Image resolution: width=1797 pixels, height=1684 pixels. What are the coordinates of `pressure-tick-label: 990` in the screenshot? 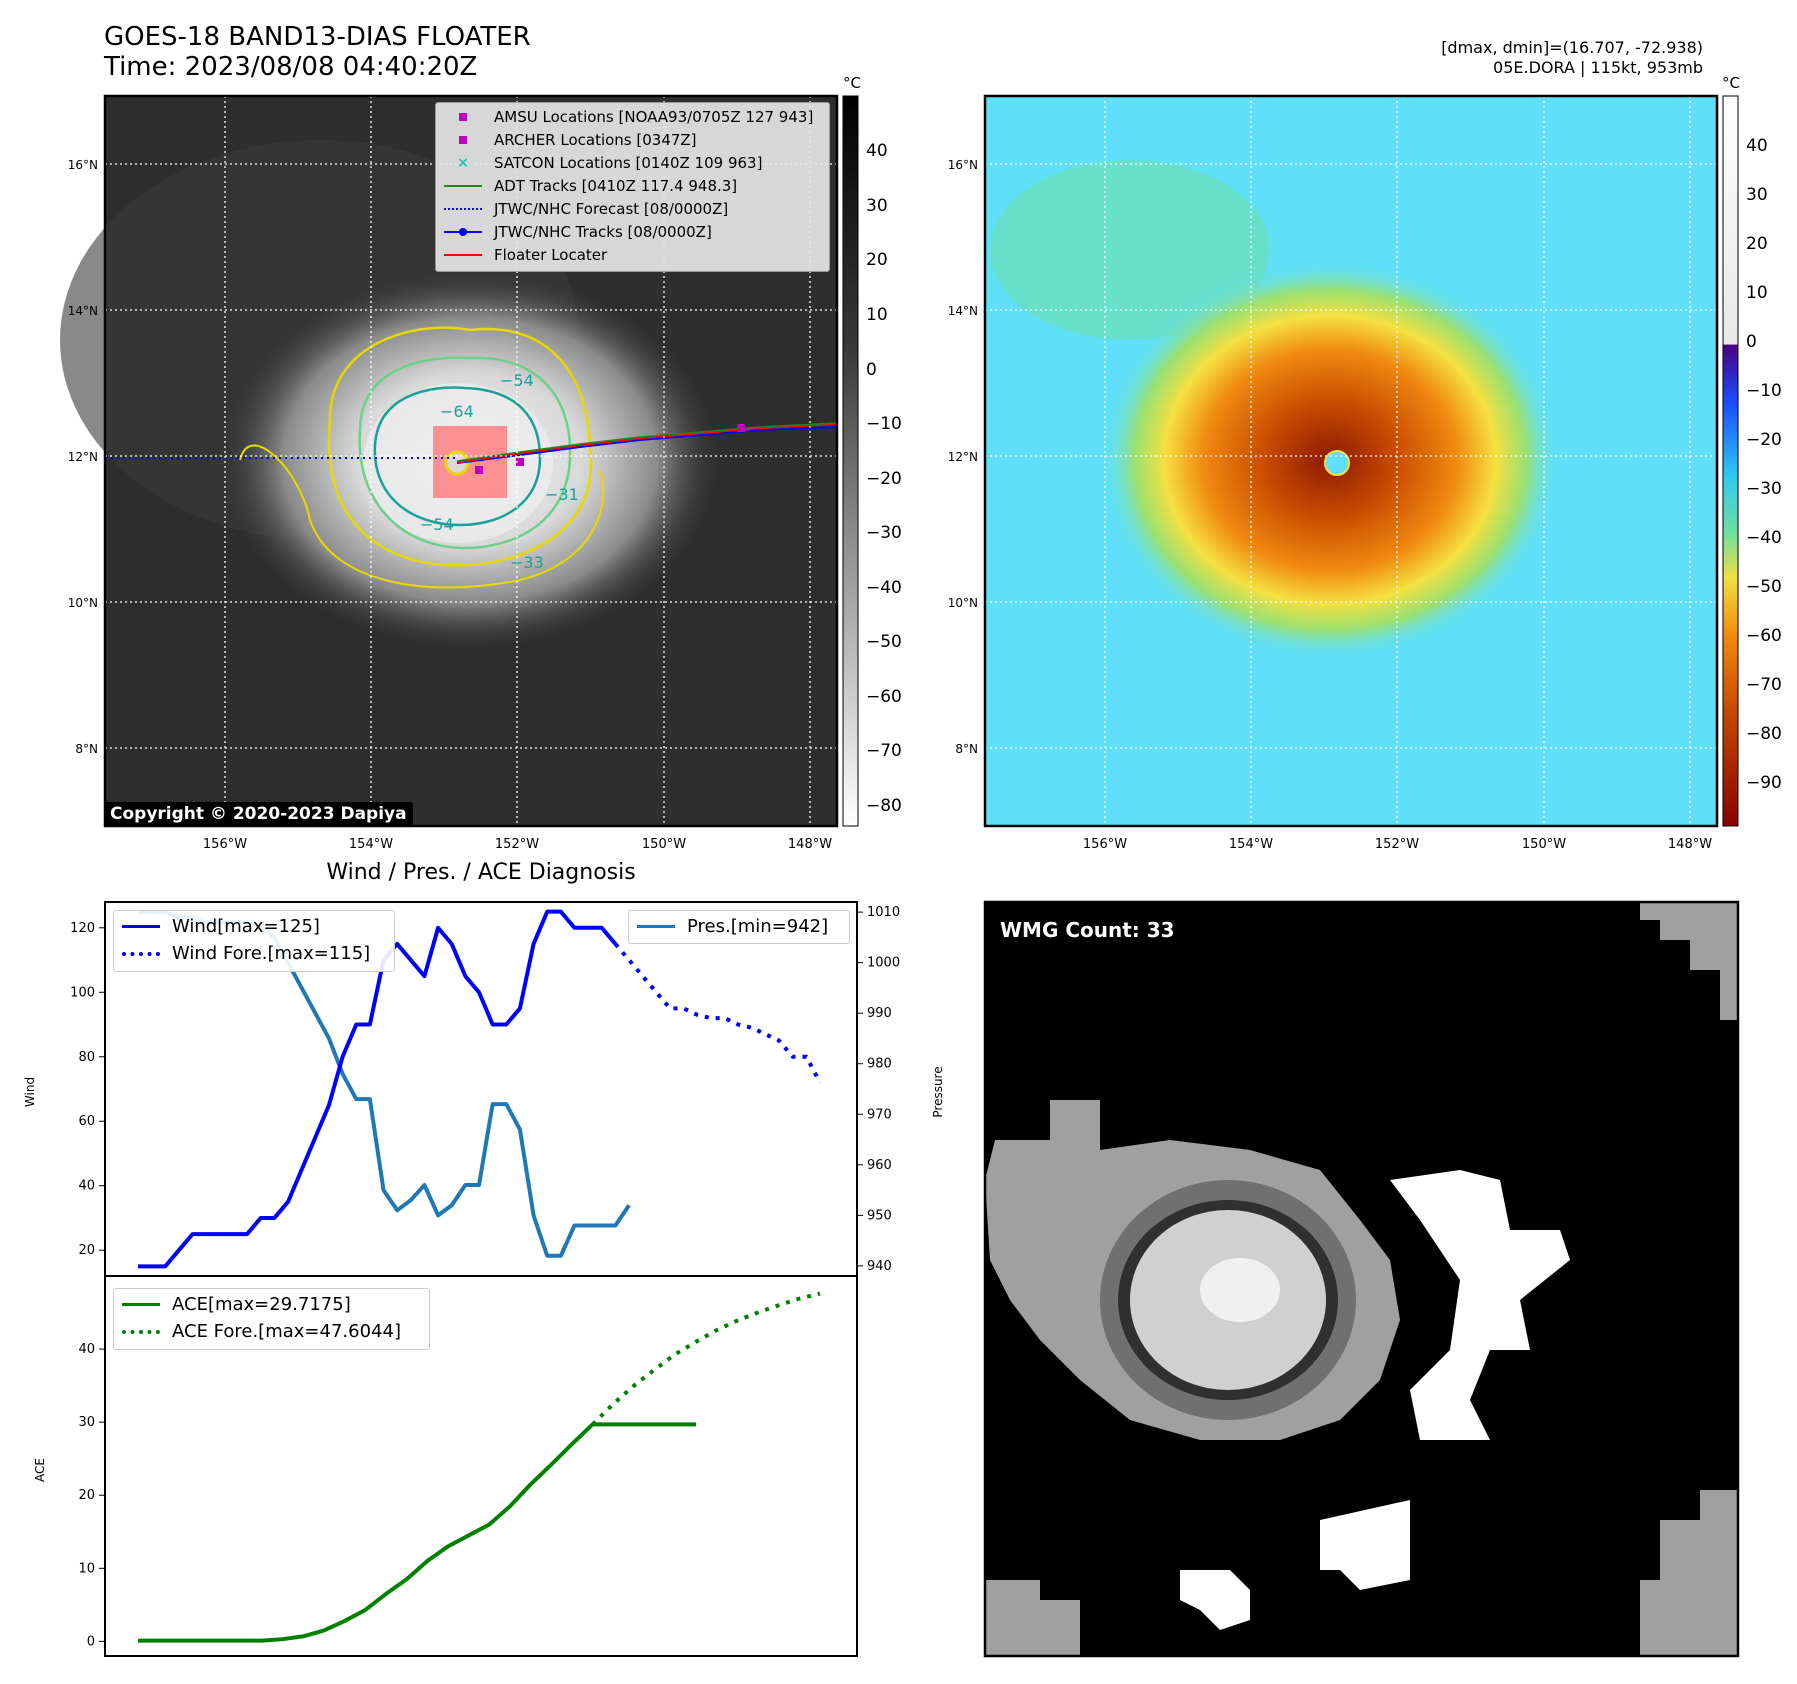 It's located at (879, 1013).